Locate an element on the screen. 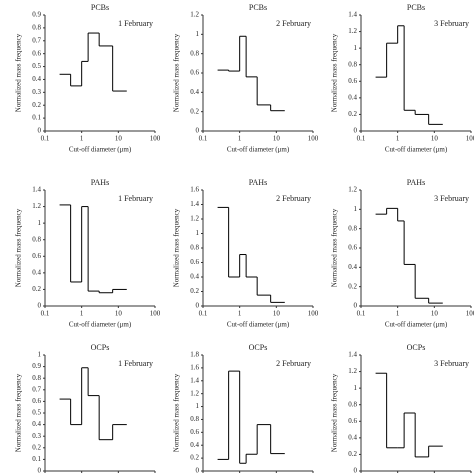 The image size is (474, 474). y-tick-label: 0.9 is located at coordinates (36, 15).